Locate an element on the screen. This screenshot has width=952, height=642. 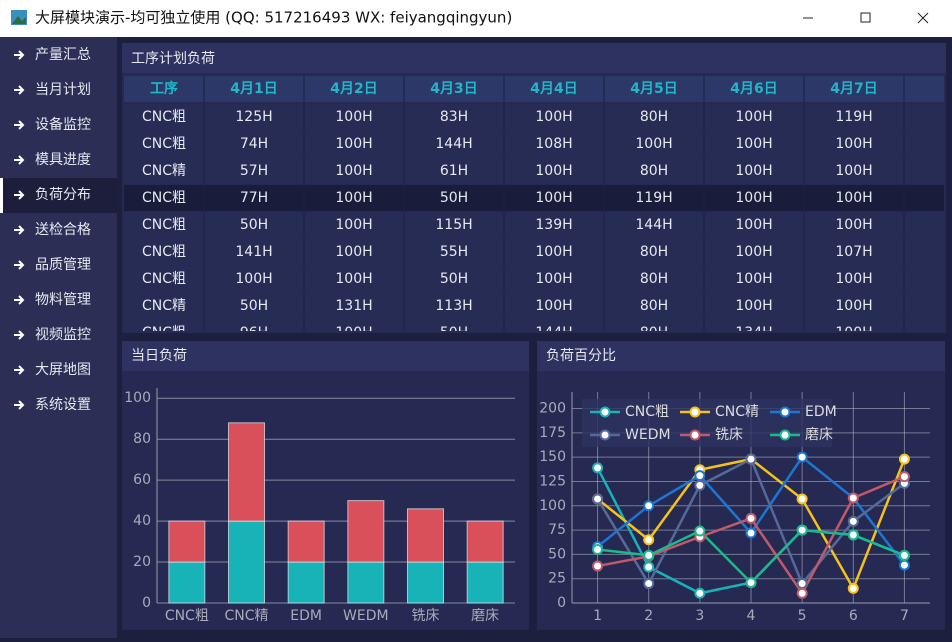
legend-marker is located at coordinates (605, 412).